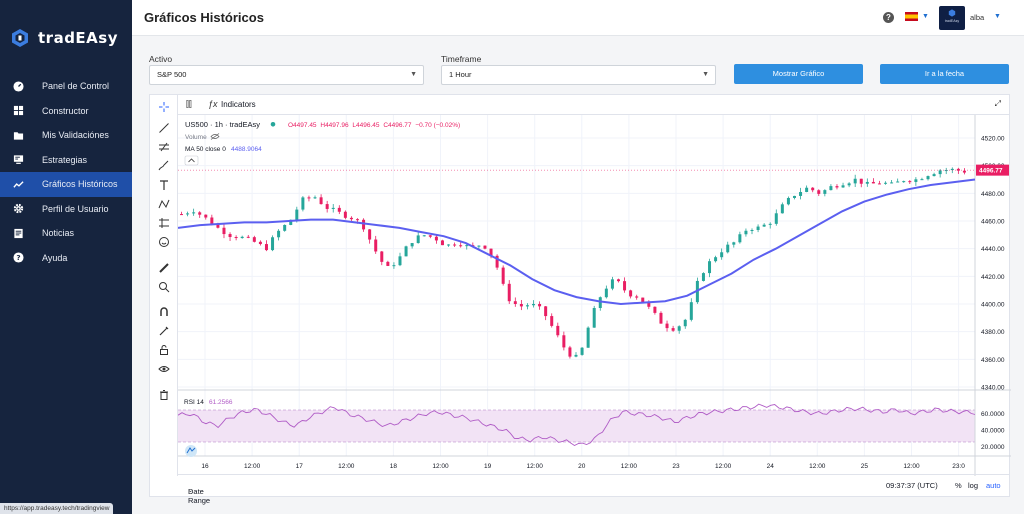  Describe the element at coordinates (992, 170) in the screenshot. I see `last-price-badge` at that location.